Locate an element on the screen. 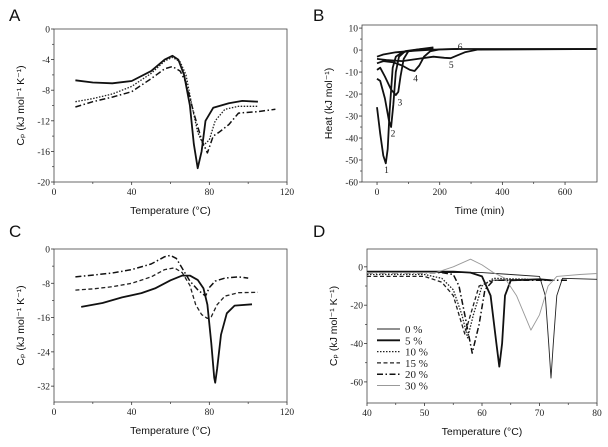 This screenshot has height=447, width=608. y-tick-label: -50 is located at coordinates (351, 162).